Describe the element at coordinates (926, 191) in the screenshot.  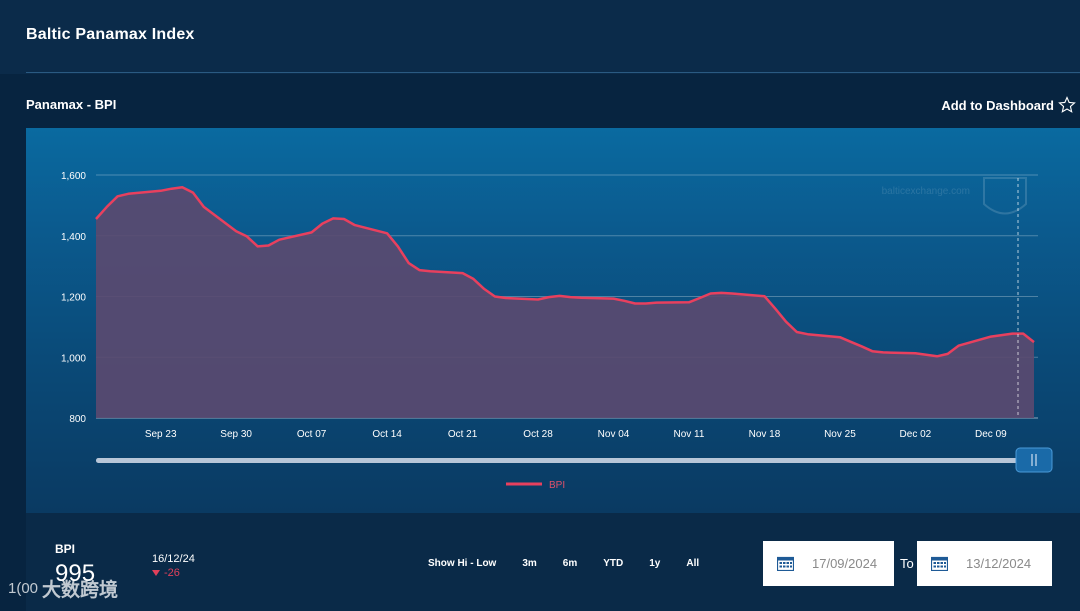
I see `site-watermark: balticexchange.com` at that location.